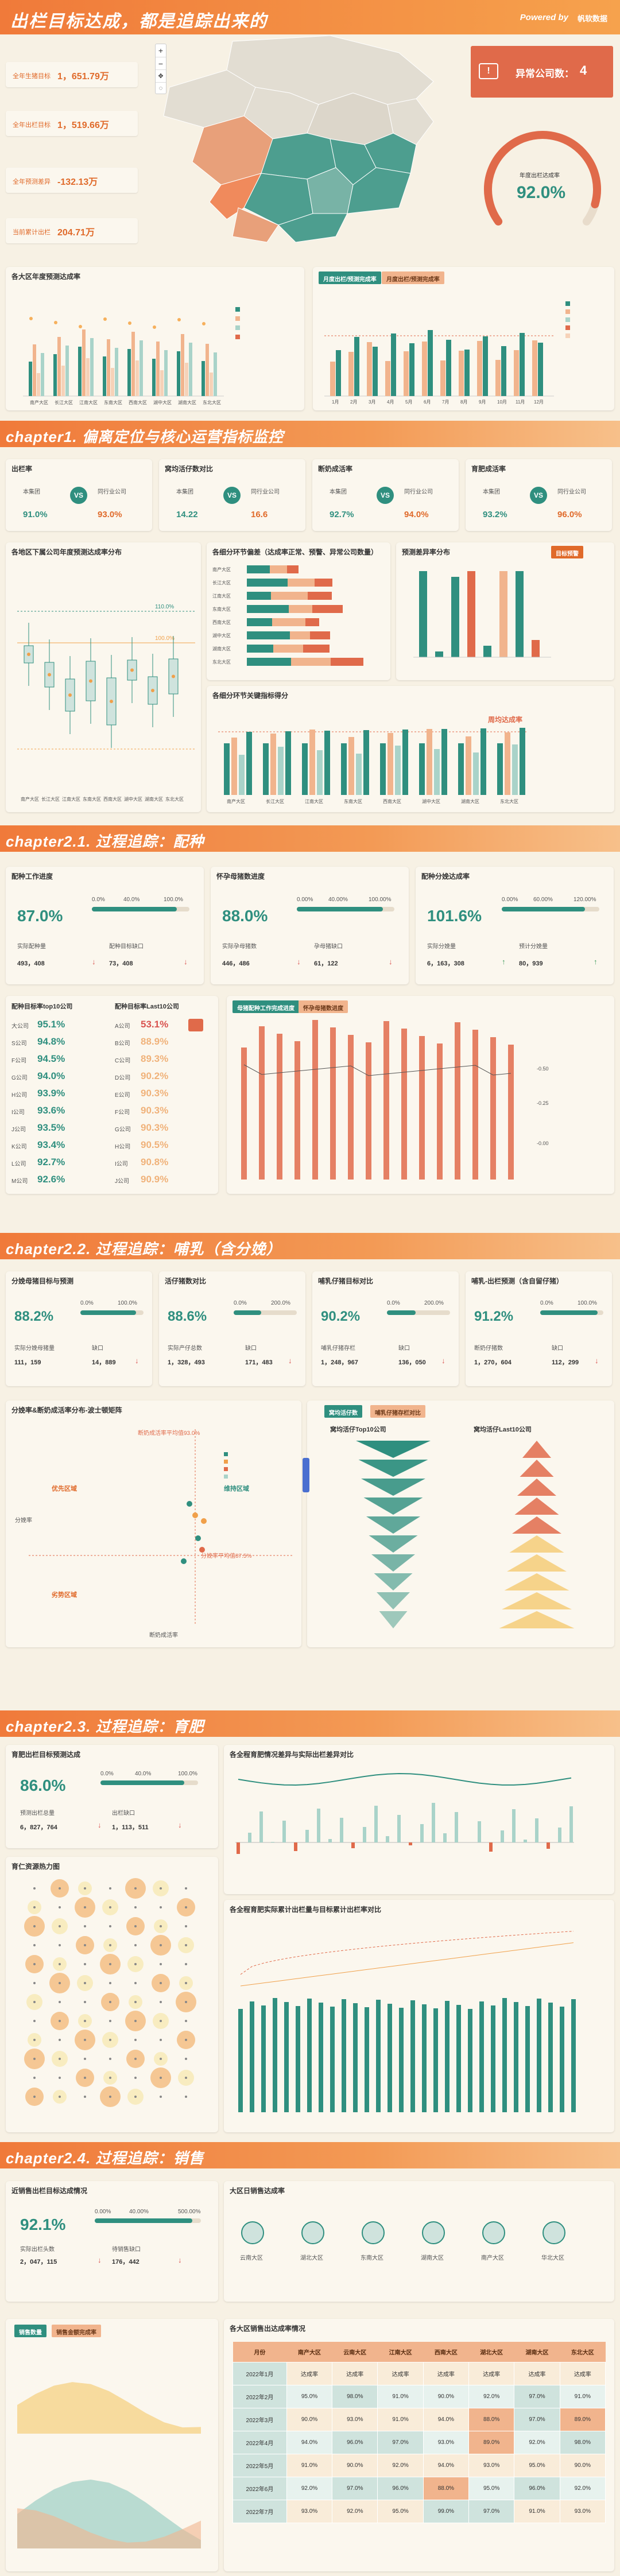  I want to click on map-zoom-control: + − ✥ ◌, so click(160, 69).